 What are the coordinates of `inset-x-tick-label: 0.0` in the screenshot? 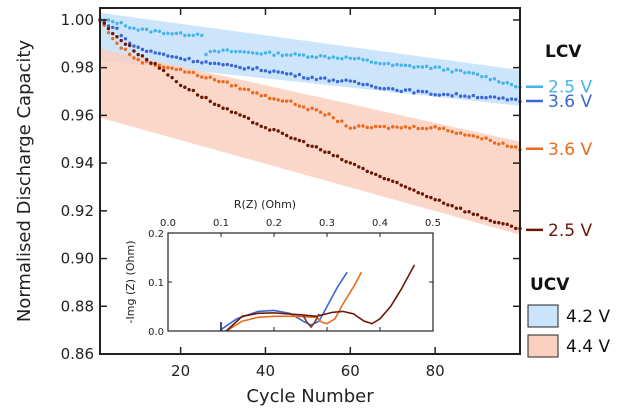 It's located at (168, 223).